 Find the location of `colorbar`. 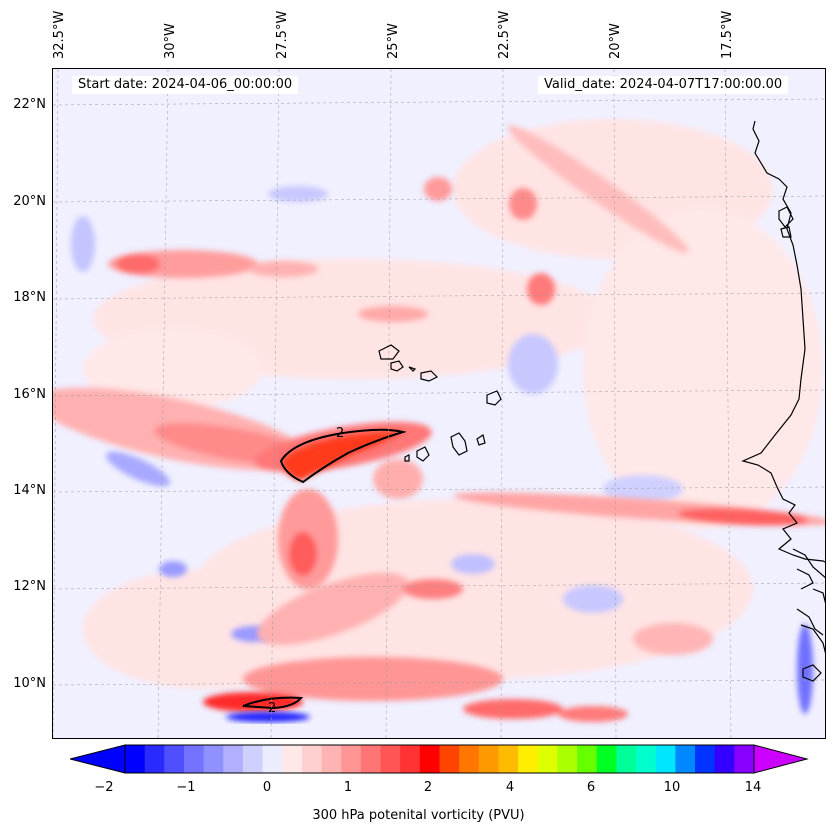

colorbar is located at coordinates (439, 759).